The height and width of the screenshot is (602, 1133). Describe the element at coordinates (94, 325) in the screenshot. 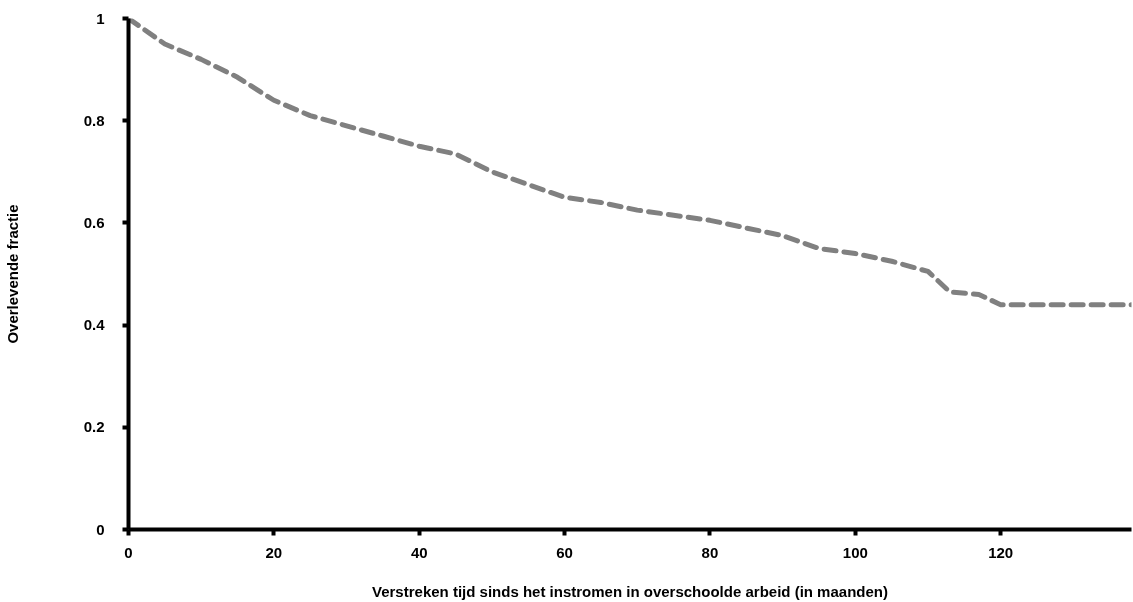

I see `y-tick-label: 0.4` at that location.